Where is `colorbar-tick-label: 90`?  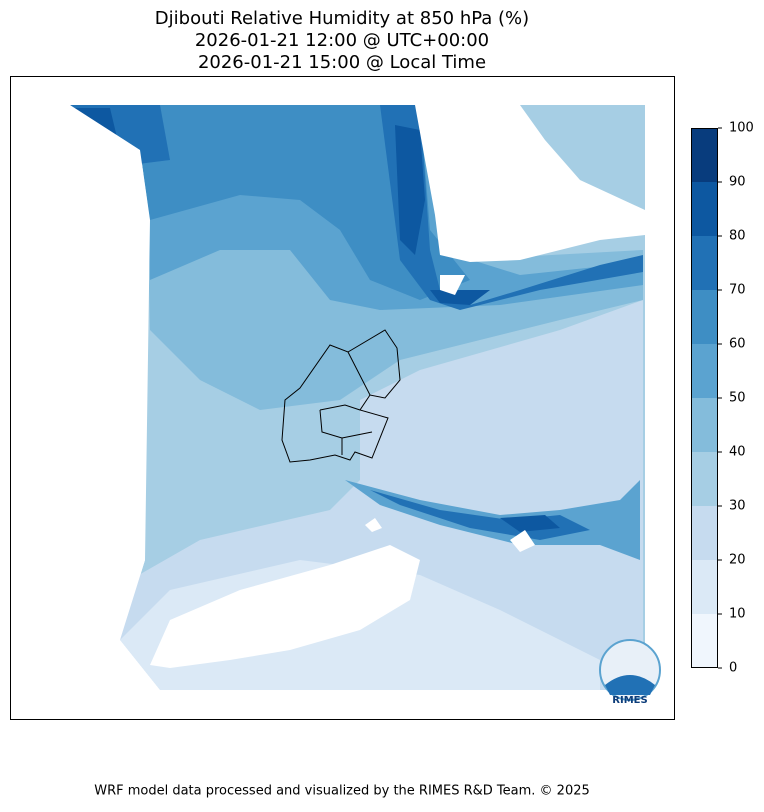 colorbar-tick-label: 90 is located at coordinates (737, 182).